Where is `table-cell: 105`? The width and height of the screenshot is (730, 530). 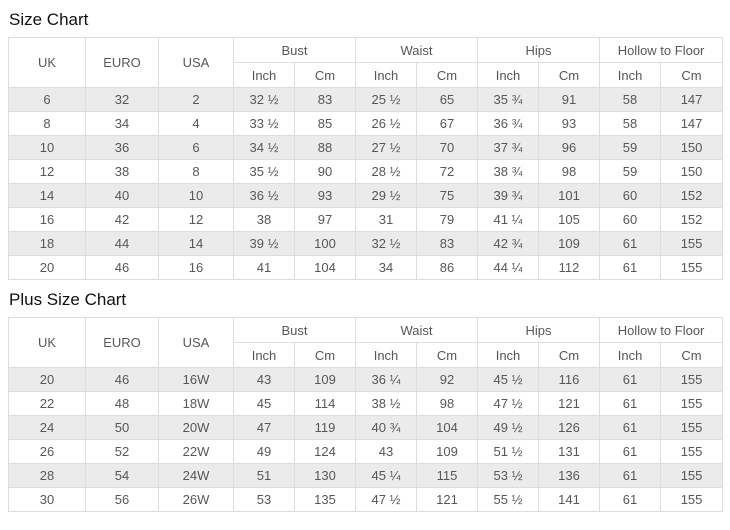
table-cell: 105 is located at coordinates (569, 219).